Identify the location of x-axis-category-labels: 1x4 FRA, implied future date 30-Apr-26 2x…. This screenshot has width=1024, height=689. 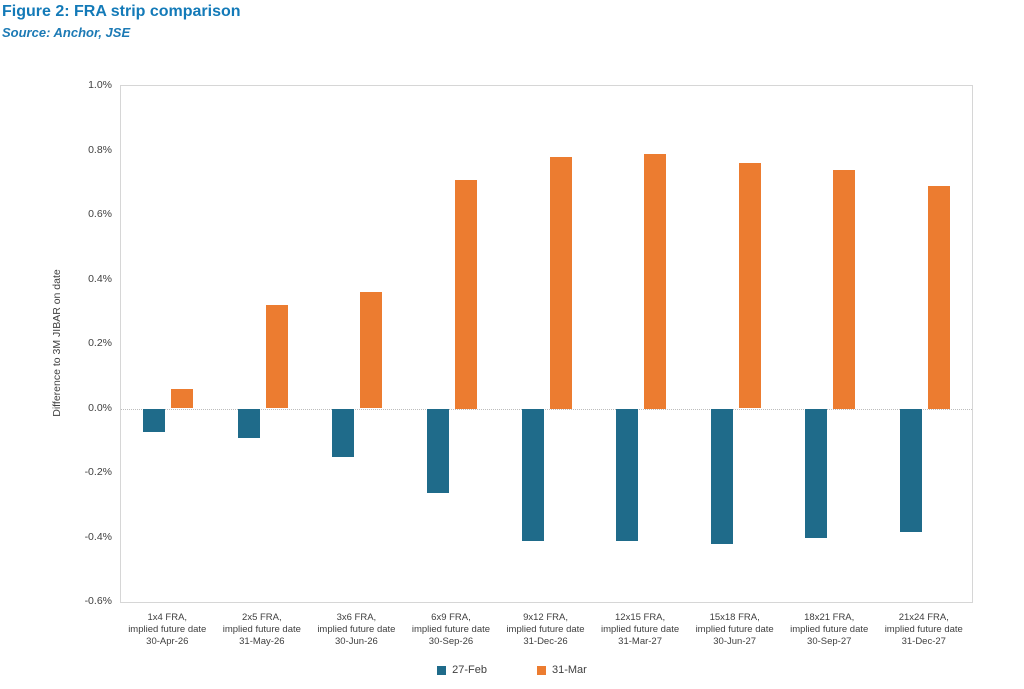
(545, 630).